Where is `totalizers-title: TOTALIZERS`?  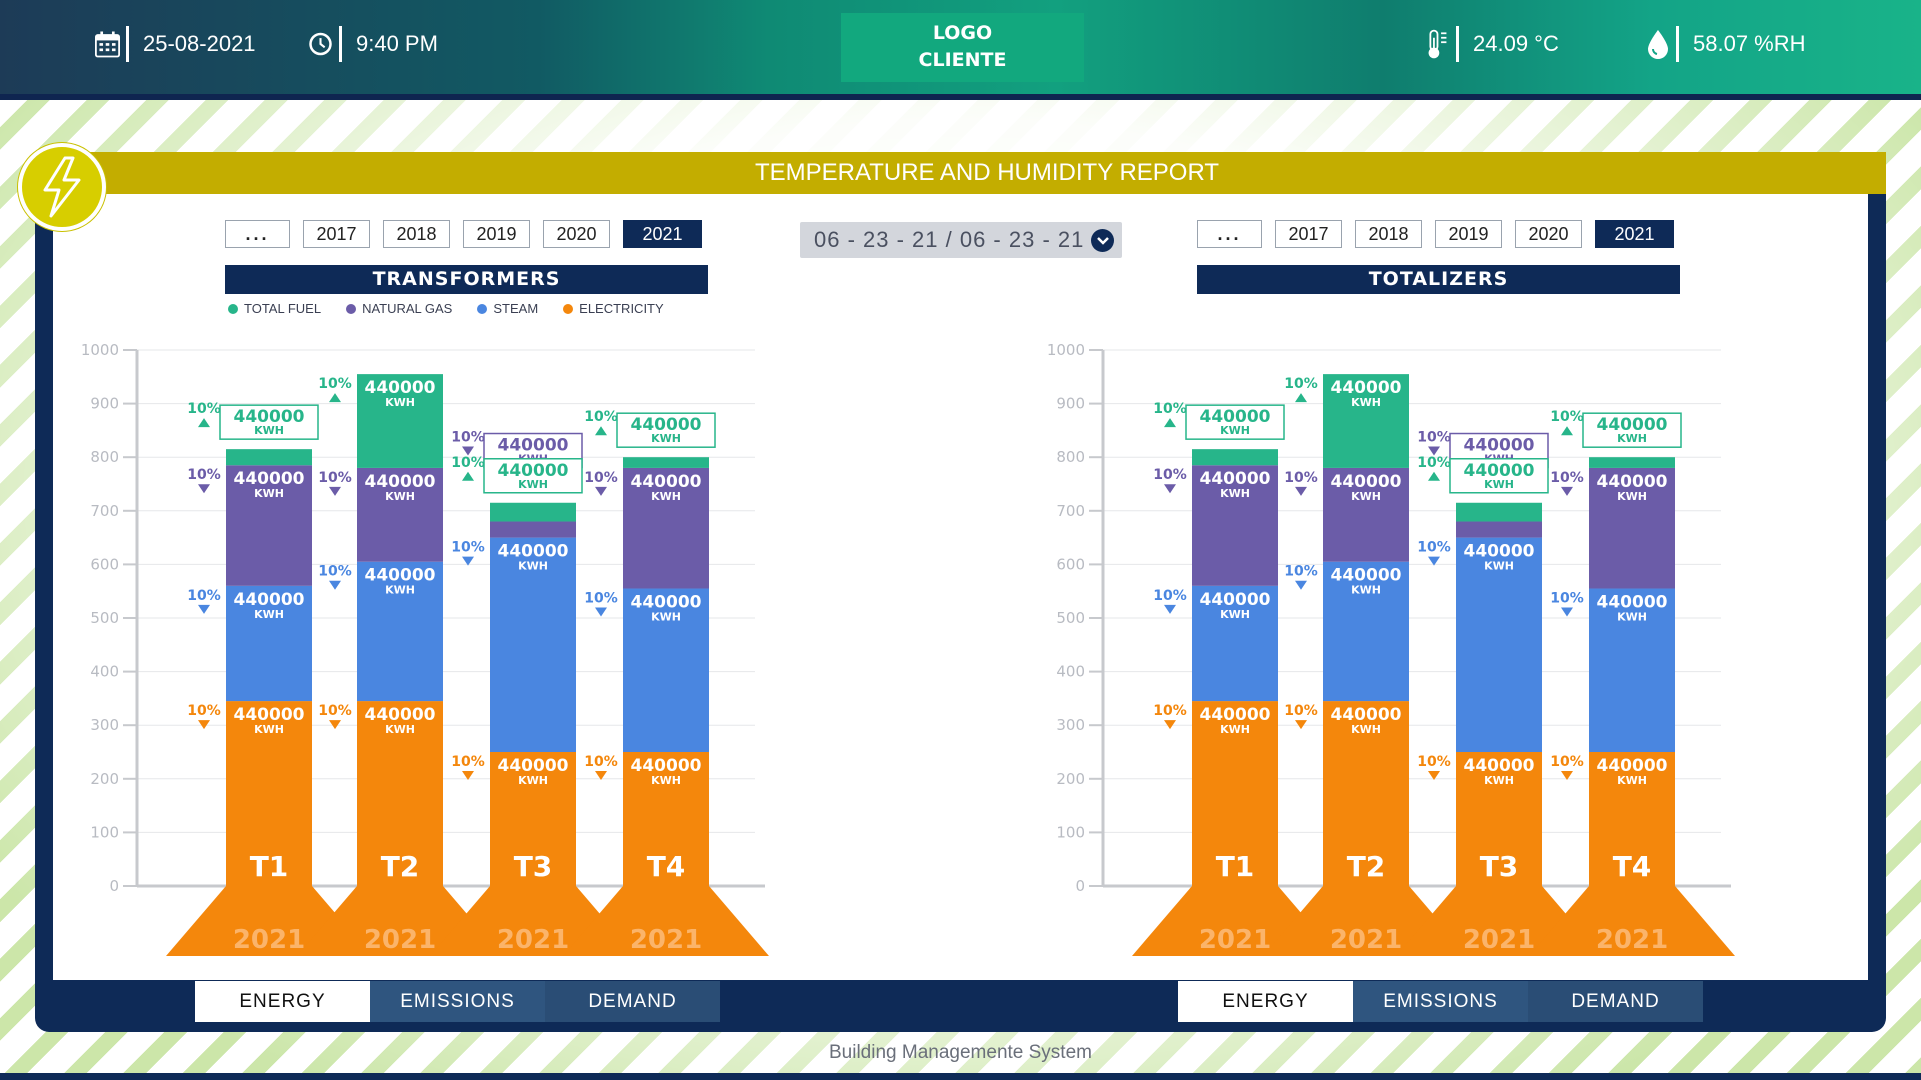 totalizers-title: TOTALIZERS is located at coordinates (1438, 279).